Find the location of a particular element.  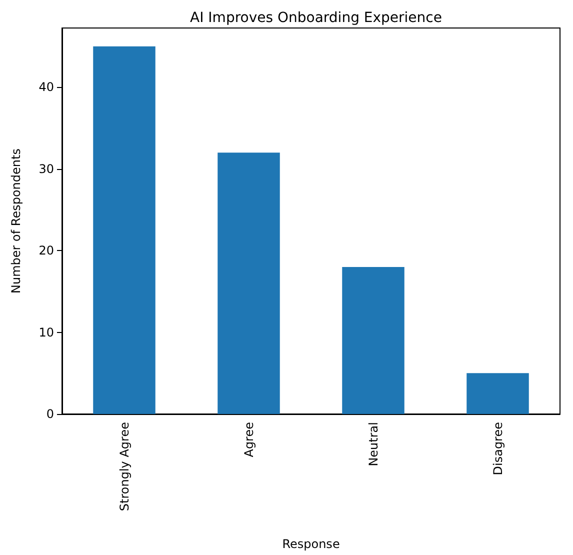

y-axis-title: Number of Respondents is located at coordinates (16, 221).